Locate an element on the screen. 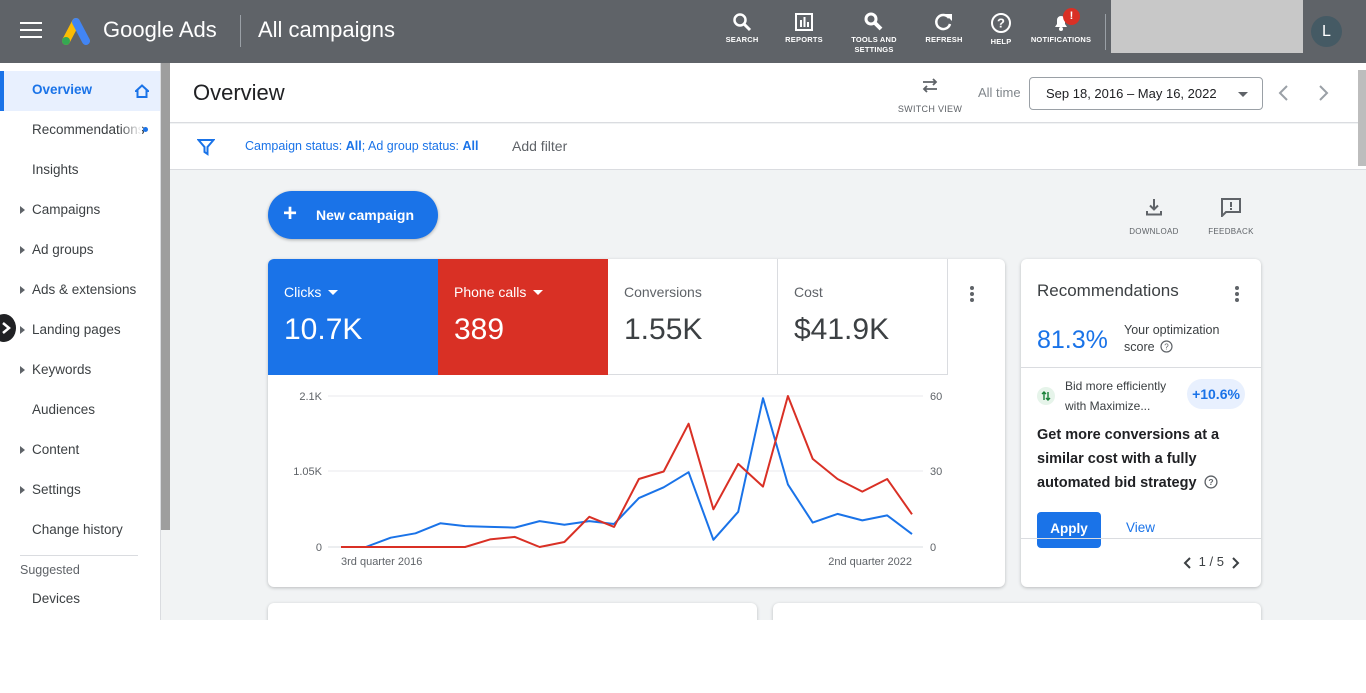  sidebar-item-label: Campaigns is located at coordinates (66, 209).